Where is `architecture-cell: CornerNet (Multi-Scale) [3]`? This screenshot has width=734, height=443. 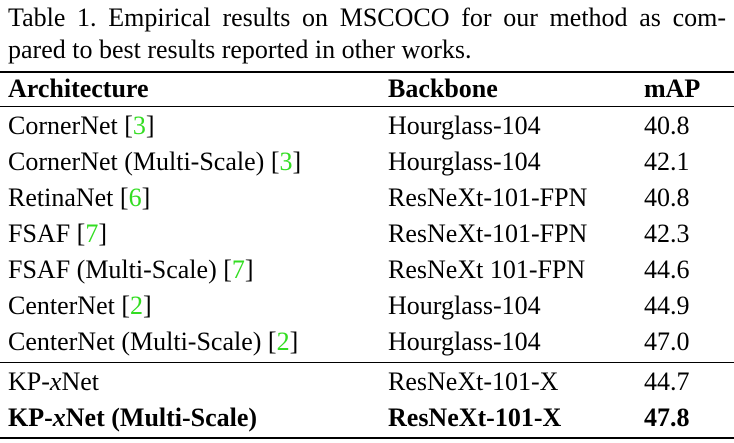 architecture-cell: CornerNet (Multi-Scale) [3] is located at coordinates (155, 161).